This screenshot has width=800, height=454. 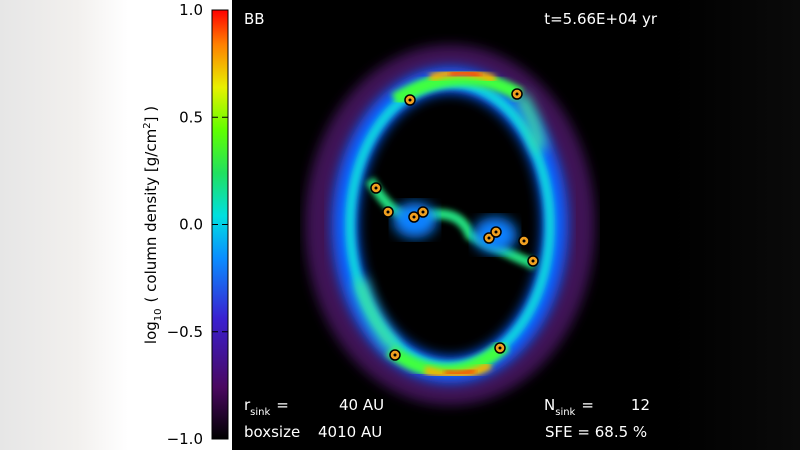 I want to click on sink-particles, so click(x=454, y=224).